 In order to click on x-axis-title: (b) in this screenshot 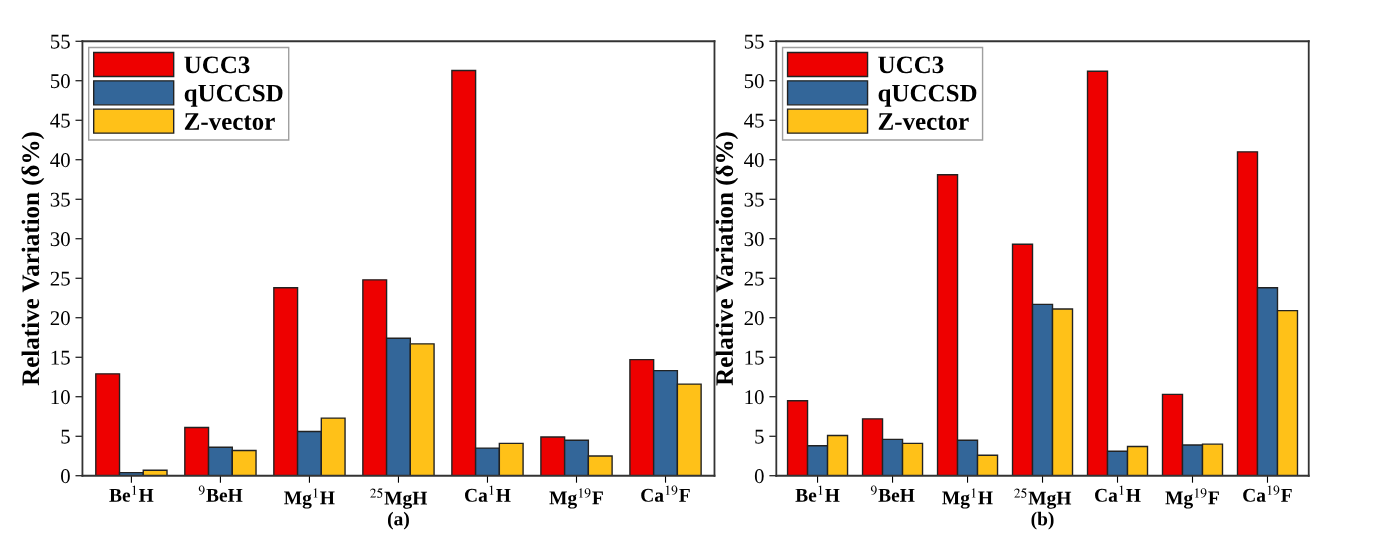, I will do `click(1042, 520)`.